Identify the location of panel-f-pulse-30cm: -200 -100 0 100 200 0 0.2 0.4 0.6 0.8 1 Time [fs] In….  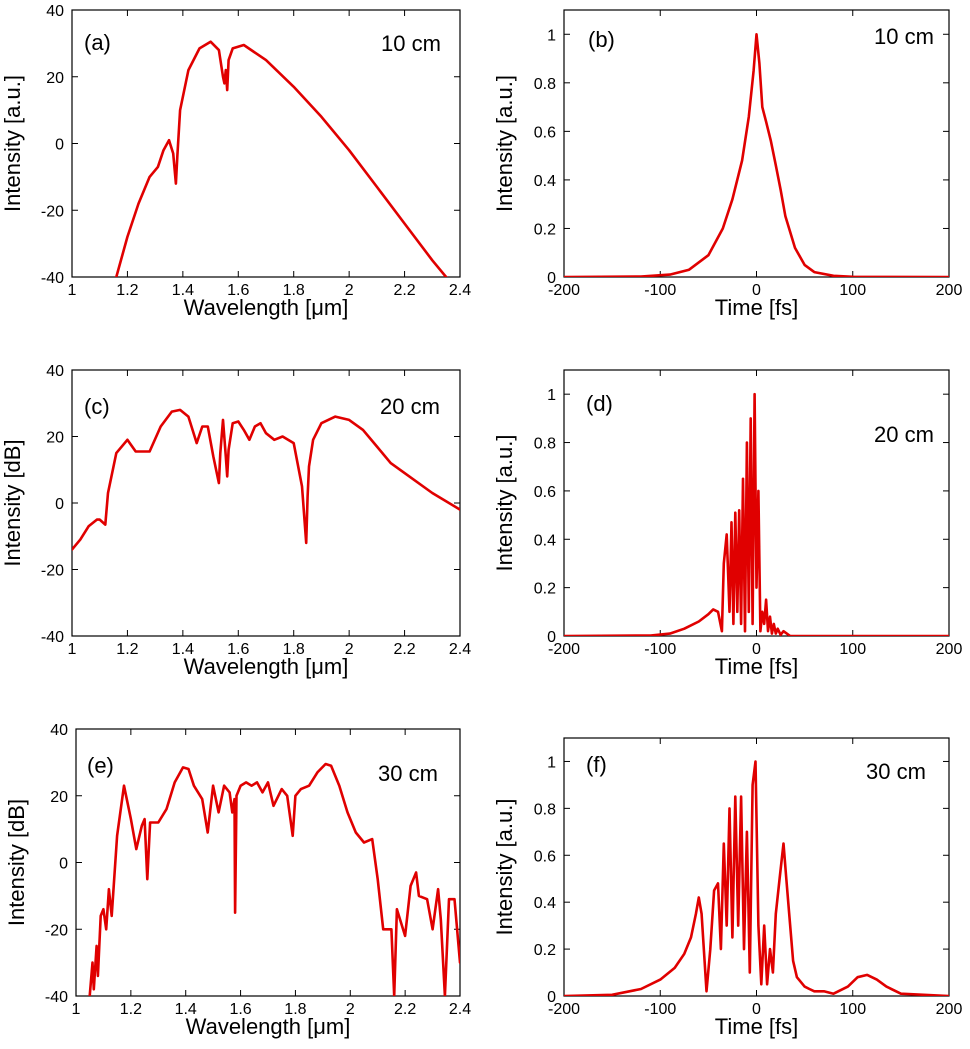
(727, 888).